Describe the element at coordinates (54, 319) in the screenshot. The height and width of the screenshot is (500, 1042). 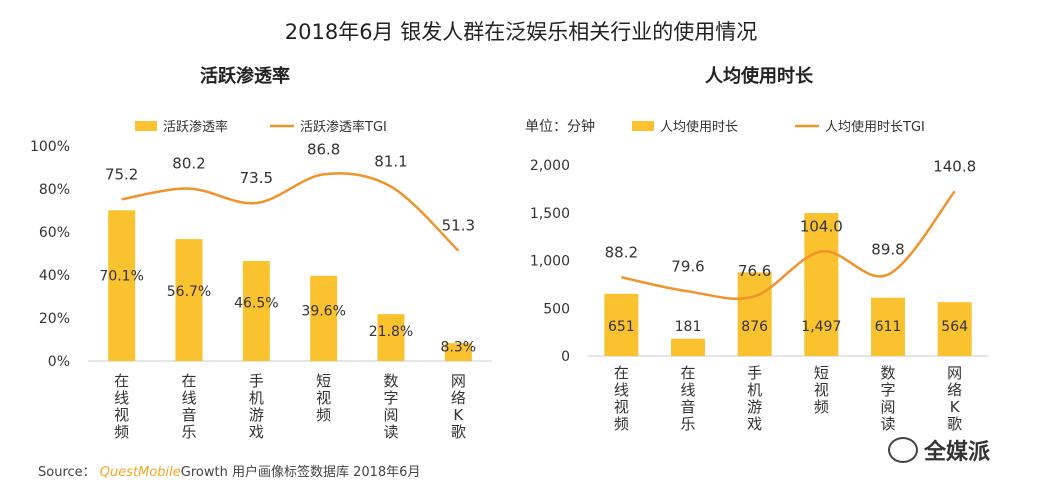
I see `y-tick-label: 20%` at that location.